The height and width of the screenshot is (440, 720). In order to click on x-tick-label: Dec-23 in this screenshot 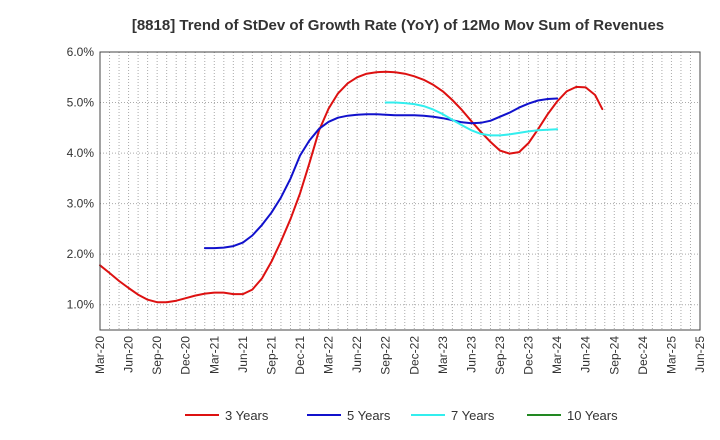, I will do `click(529, 355)`.